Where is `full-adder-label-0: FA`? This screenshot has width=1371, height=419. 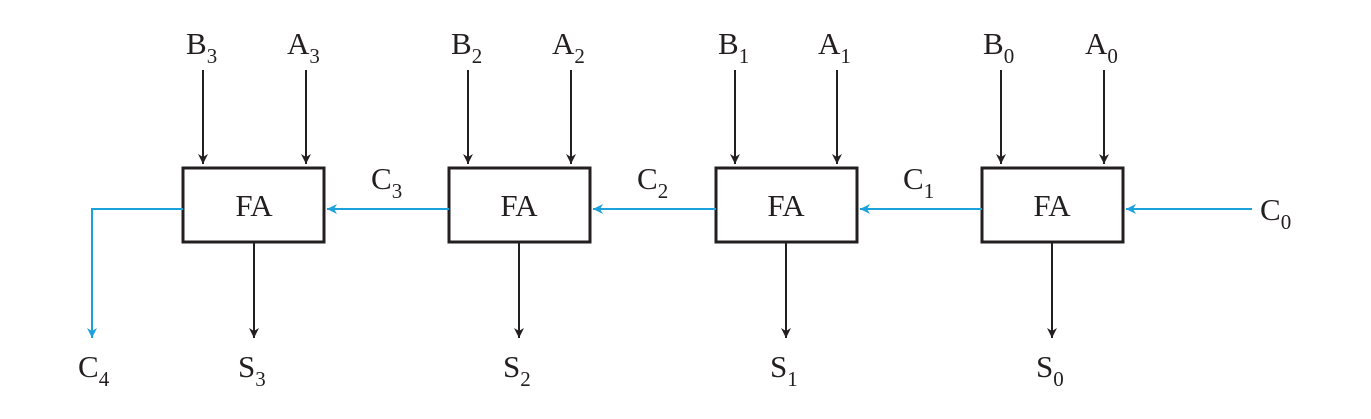 full-adder-label-0: FA is located at coordinates (1052, 205).